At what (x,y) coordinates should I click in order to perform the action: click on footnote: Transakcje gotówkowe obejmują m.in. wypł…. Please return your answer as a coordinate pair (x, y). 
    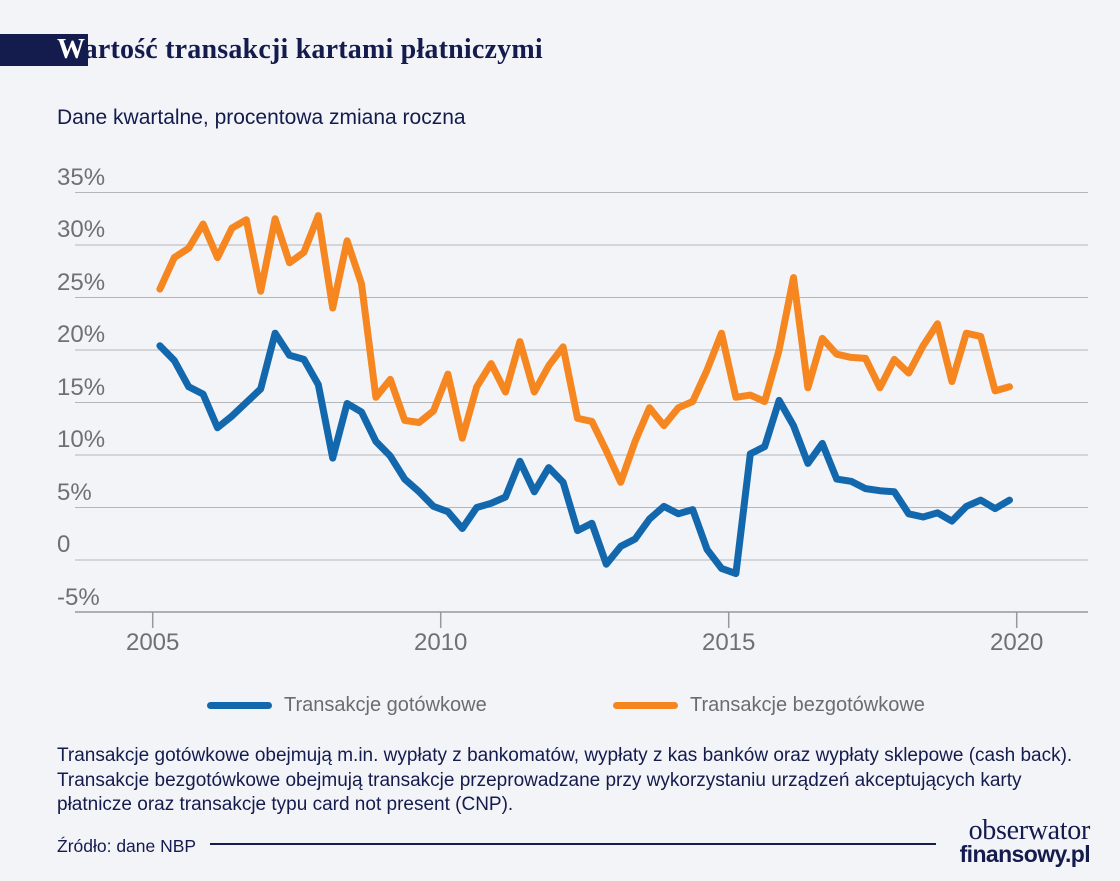
    Looking at the image, I should click on (564, 781).